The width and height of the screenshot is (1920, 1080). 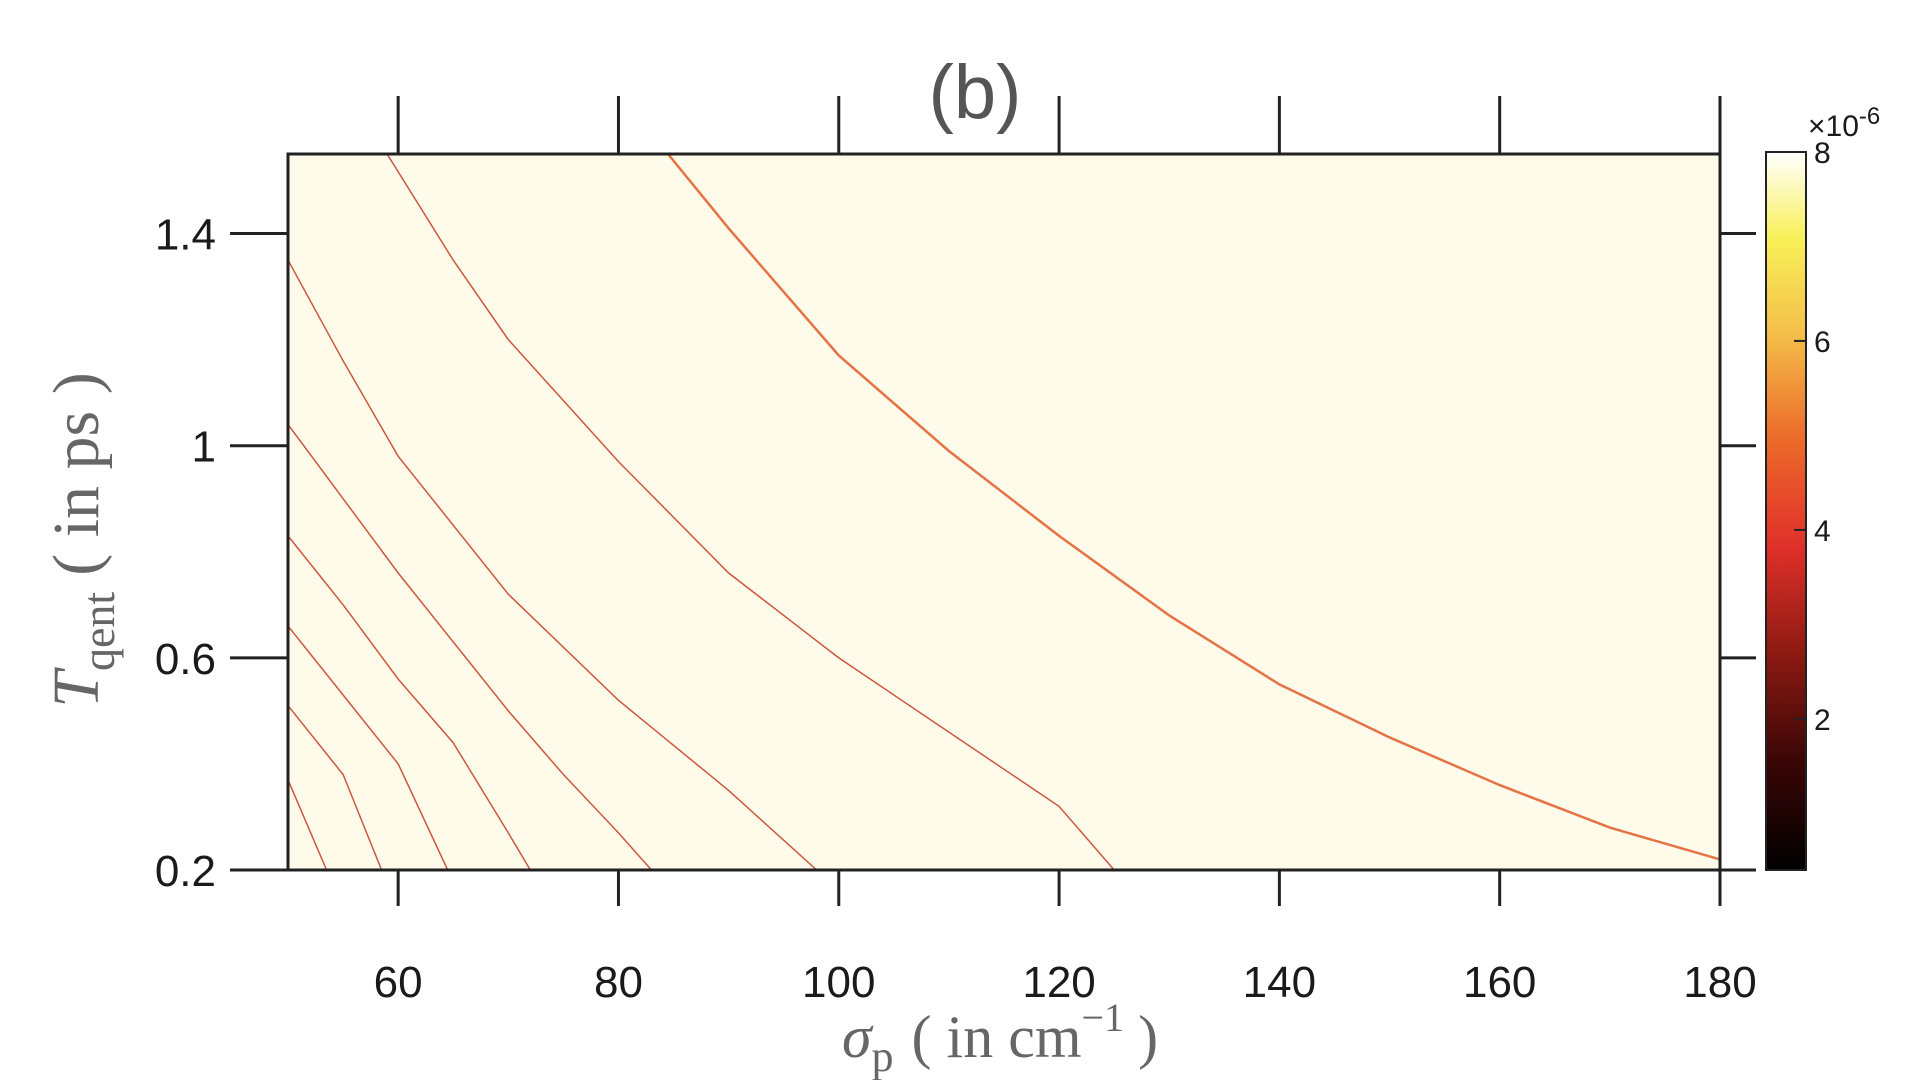 I want to click on x-axis-subscript: p, so click(x=883, y=1056).